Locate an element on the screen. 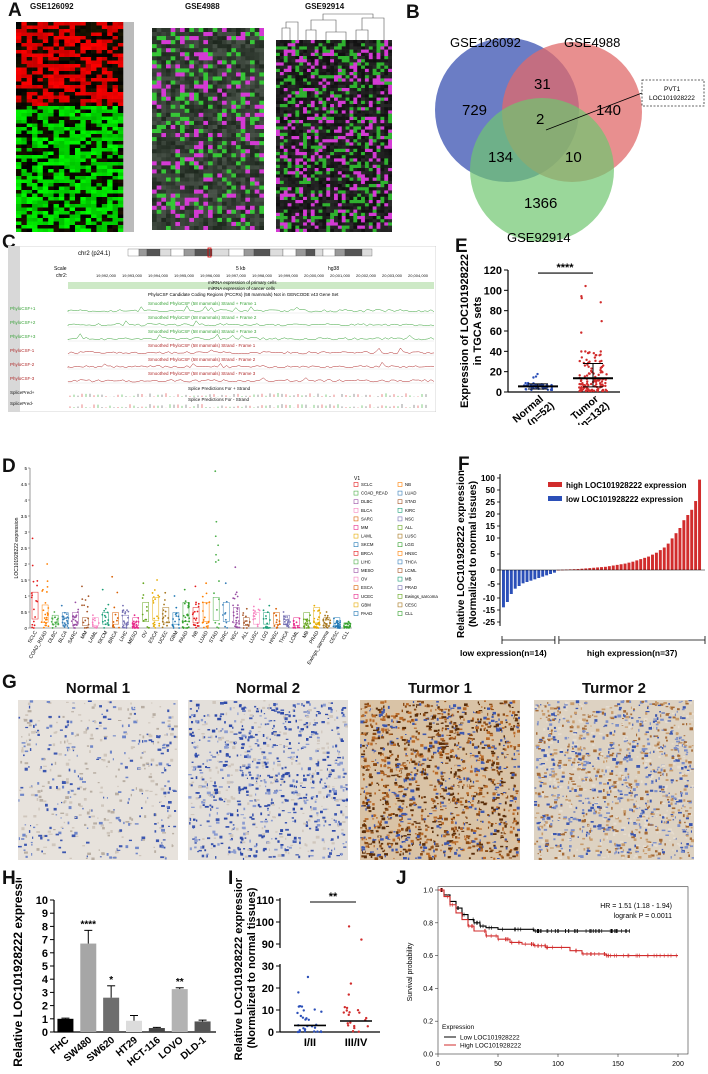 The image size is (708, 1074). f-legend-swatch-high is located at coordinates (555, 484).